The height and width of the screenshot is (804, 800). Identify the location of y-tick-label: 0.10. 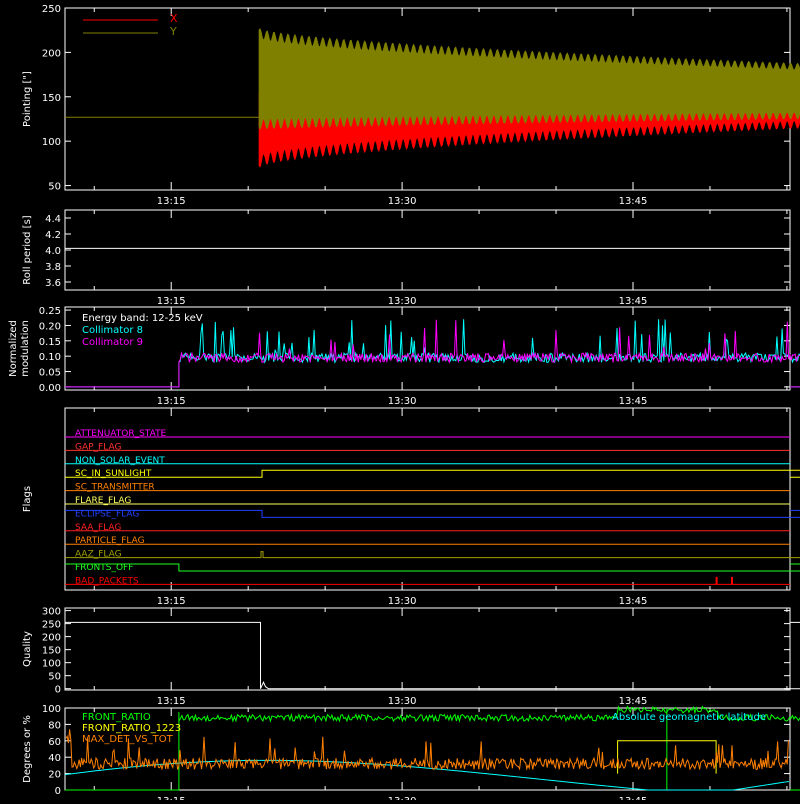
(50, 357).